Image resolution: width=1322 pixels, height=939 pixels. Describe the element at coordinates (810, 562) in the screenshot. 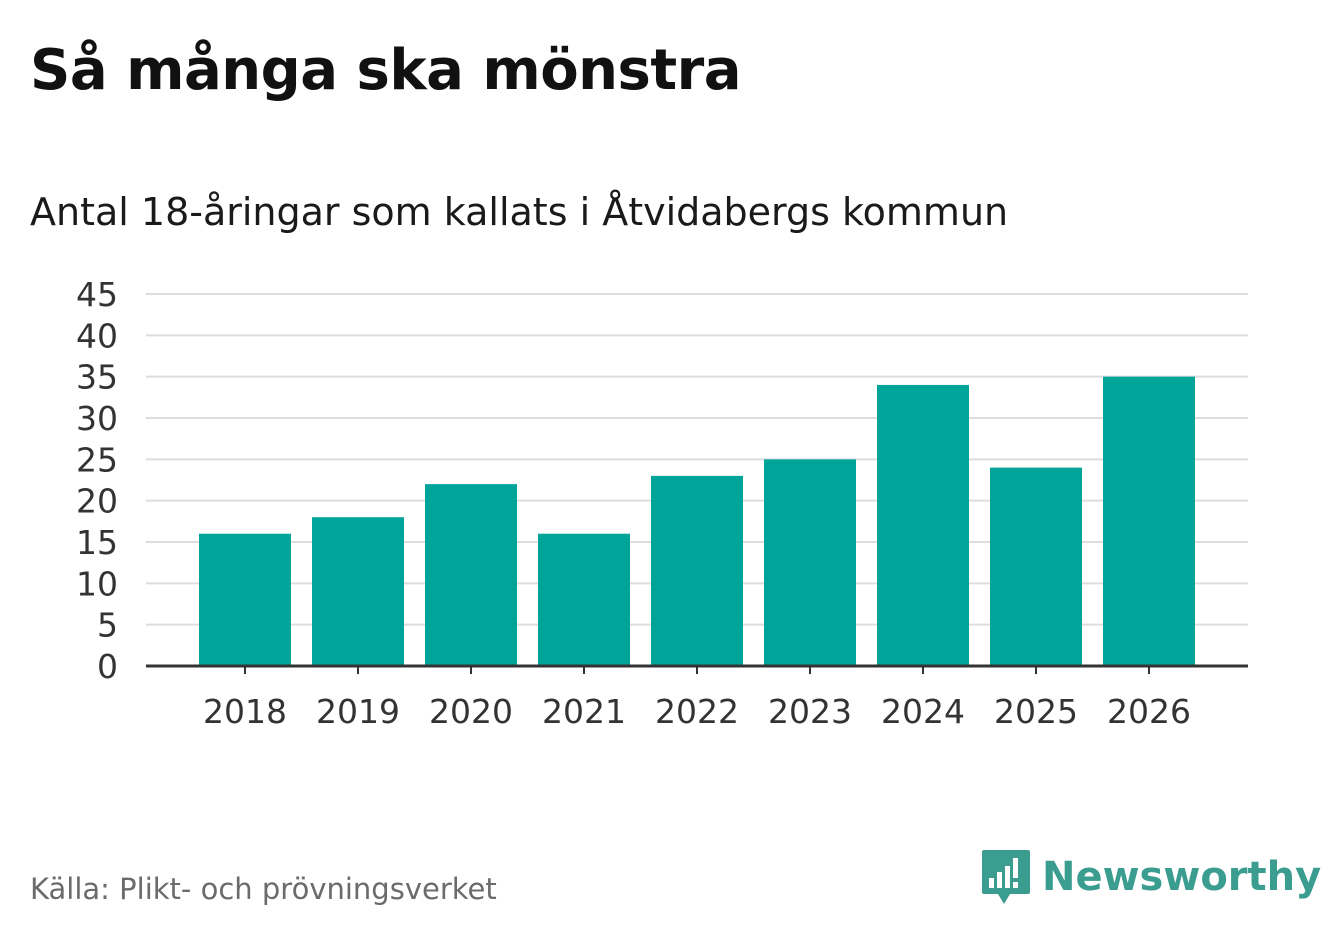

I see `bar-2023` at that location.